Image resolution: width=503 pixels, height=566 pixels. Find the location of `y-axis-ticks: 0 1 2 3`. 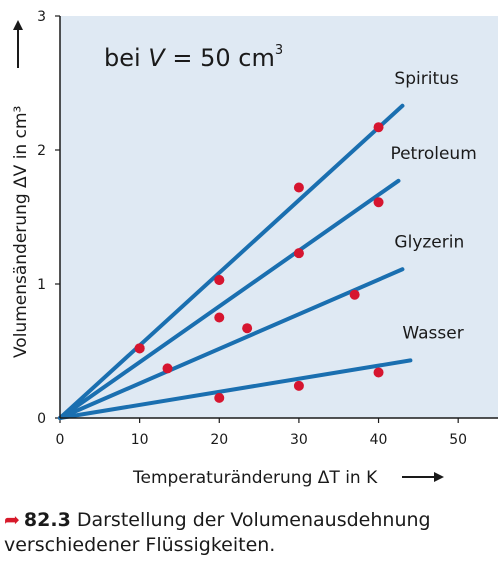

y-axis-ticks: 0 1 2 3 is located at coordinates (48, 218).